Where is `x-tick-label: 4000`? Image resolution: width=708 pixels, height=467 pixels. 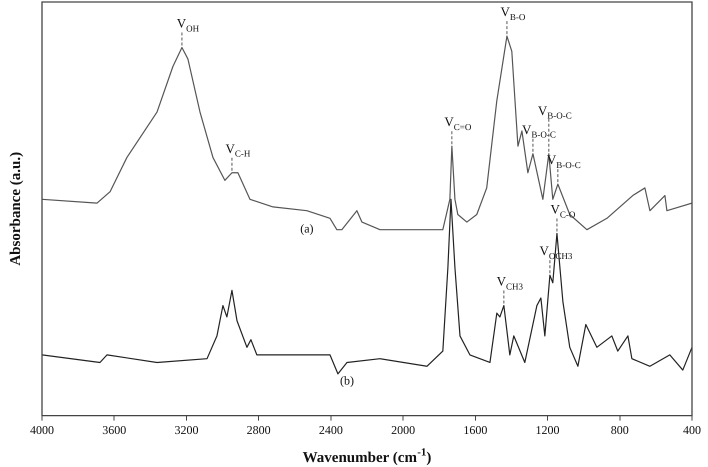 x-tick-label: 4000 is located at coordinates (42, 429).